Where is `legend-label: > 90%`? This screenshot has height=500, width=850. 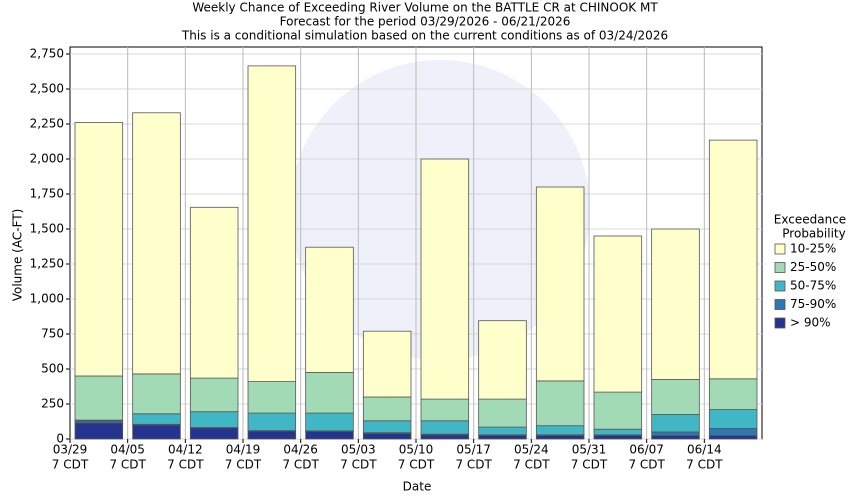 legend-label: > 90% is located at coordinates (810, 323).